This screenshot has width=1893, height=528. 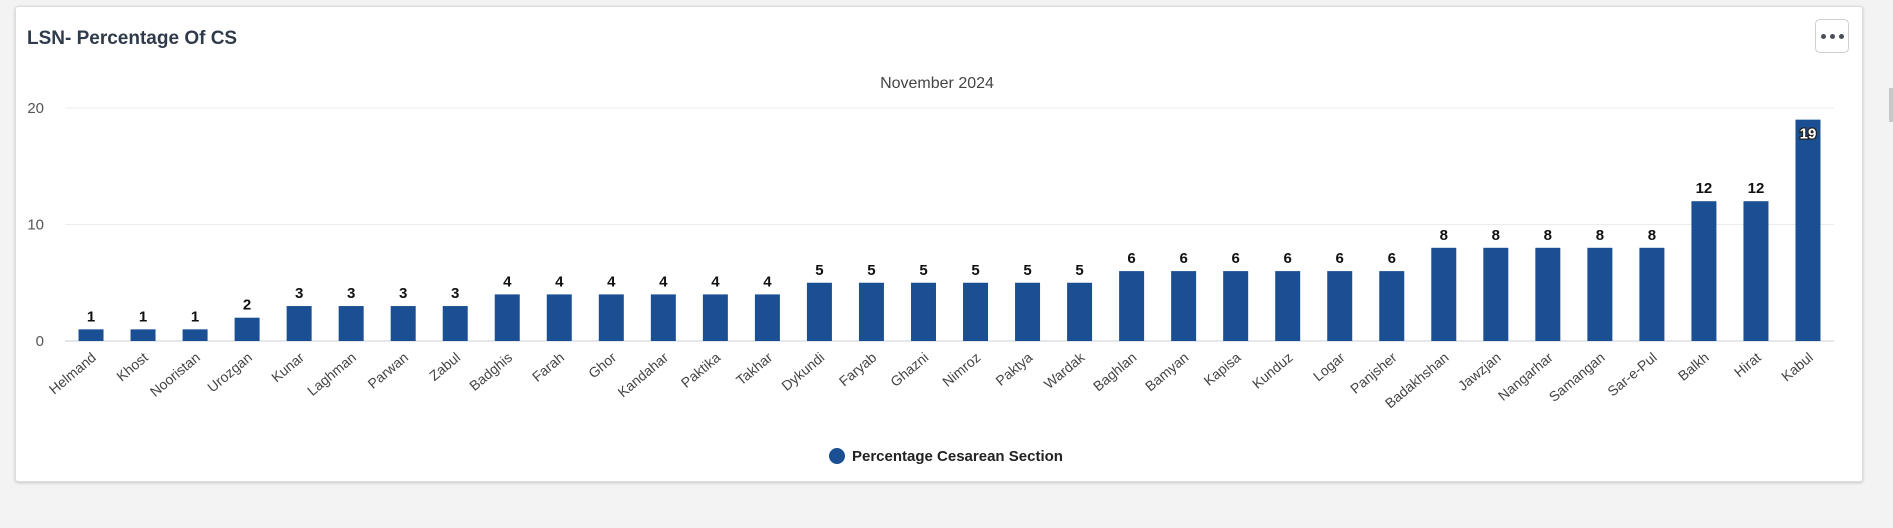 I want to click on legend: Percentage Cesarean Section, so click(x=946, y=456).